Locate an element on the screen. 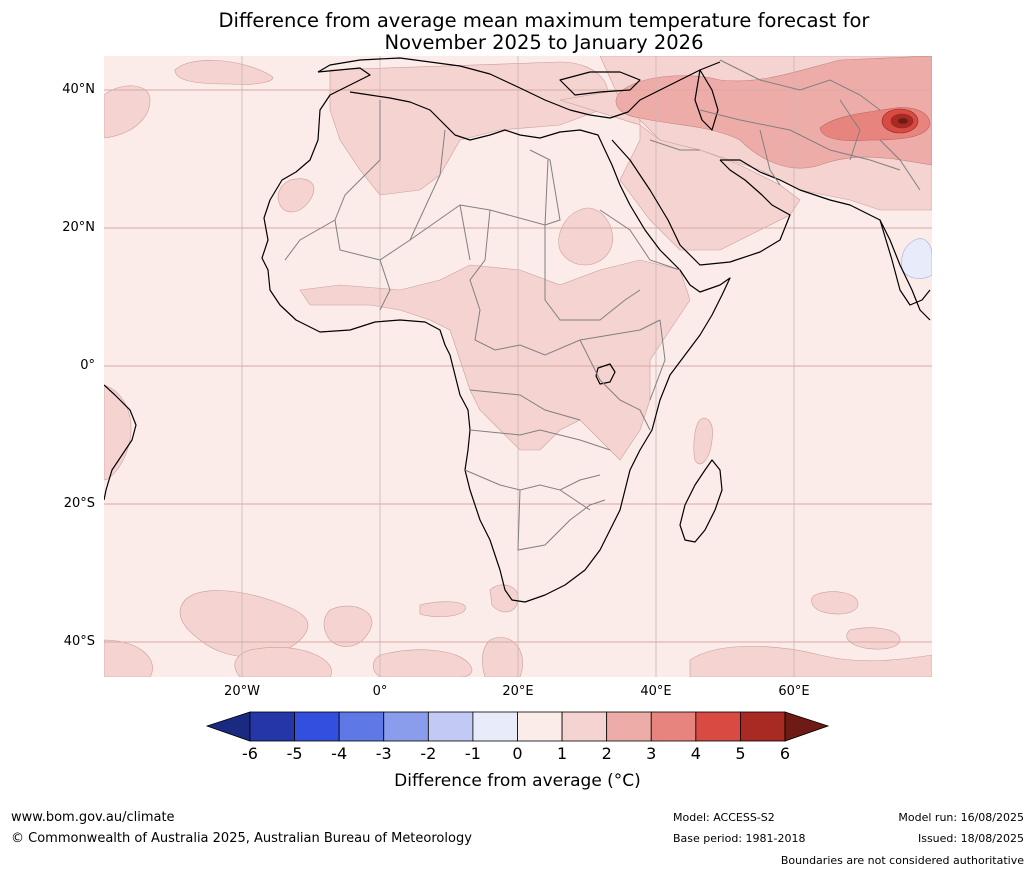 Image resolution: width=1035 pixels, height=873 pixels. anomaly-negative-region is located at coordinates (916, 258).